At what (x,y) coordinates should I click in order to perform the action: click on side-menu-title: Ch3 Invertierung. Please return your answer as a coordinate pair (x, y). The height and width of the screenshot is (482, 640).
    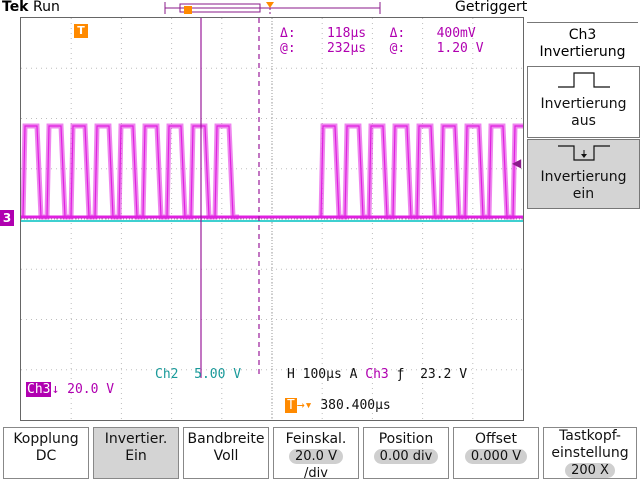
    Looking at the image, I should click on (582, 41).